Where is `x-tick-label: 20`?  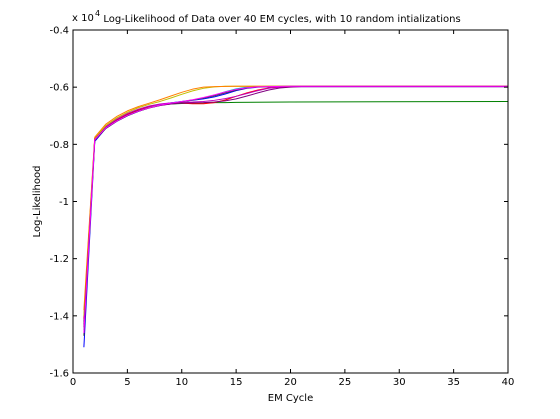 x-tick-label: 20 is located at coordinates (290, 382).